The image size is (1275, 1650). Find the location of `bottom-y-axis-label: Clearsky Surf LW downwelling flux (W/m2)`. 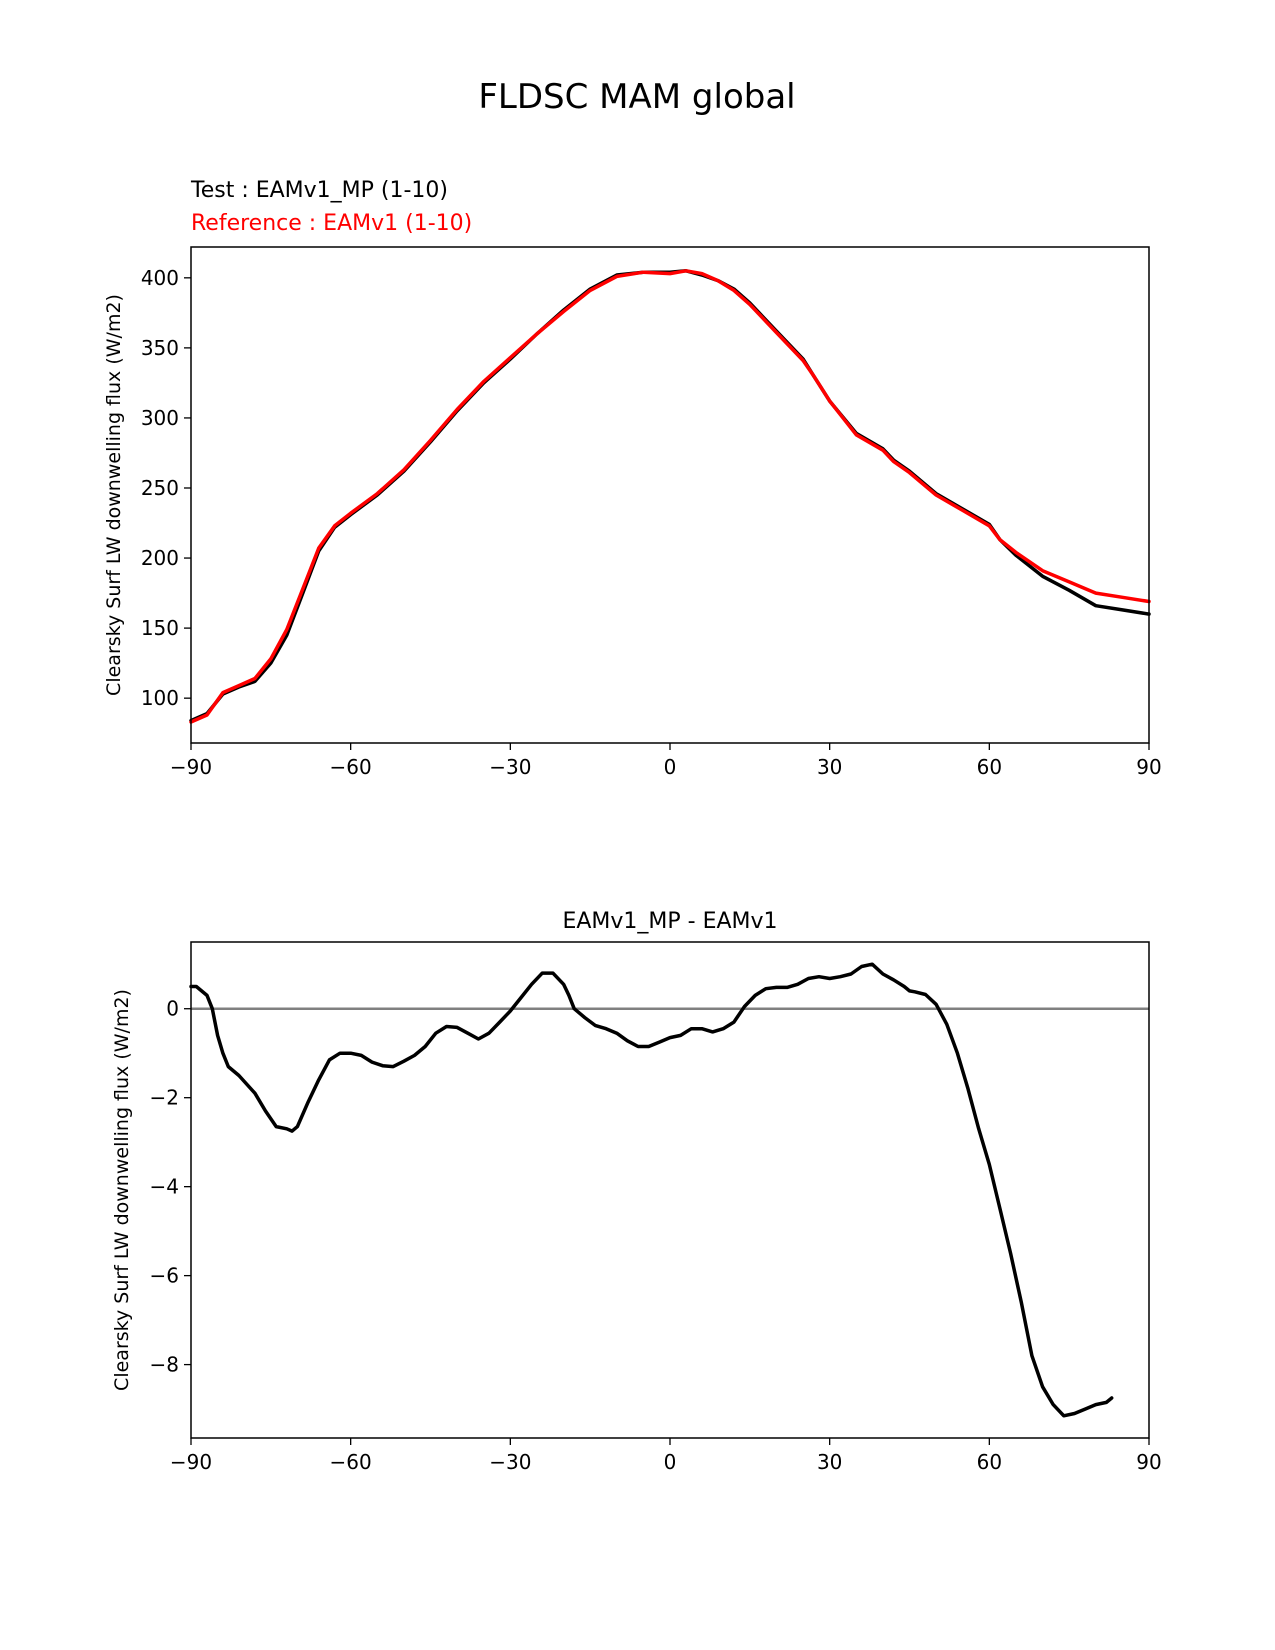

bottom-y-axis-label: Clearsky Surf LW downwelling flux (W/m2) is located at coordinates (122, 1190).